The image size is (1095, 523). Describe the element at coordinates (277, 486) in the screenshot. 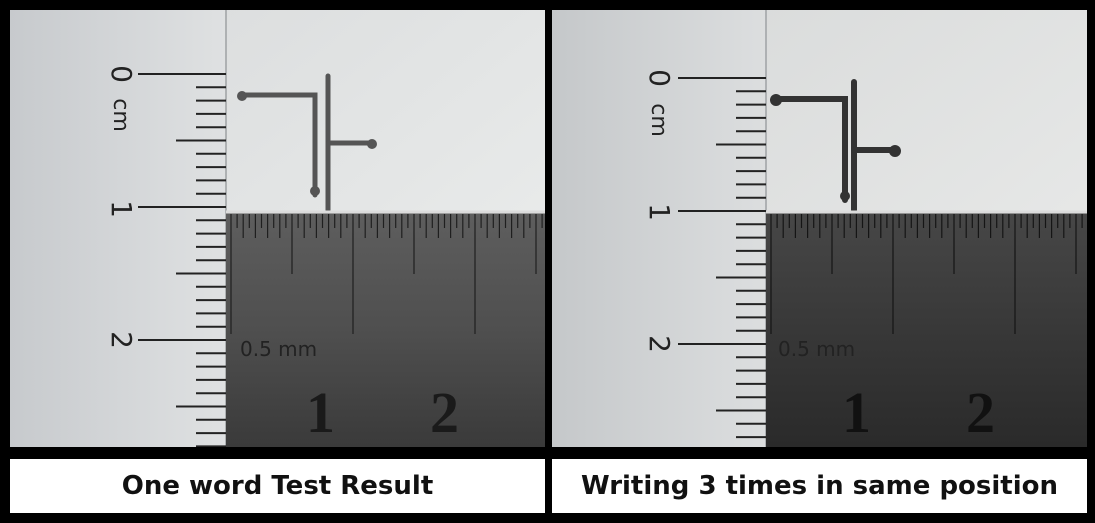

I see `left-caption: One word Test Result` at that location.